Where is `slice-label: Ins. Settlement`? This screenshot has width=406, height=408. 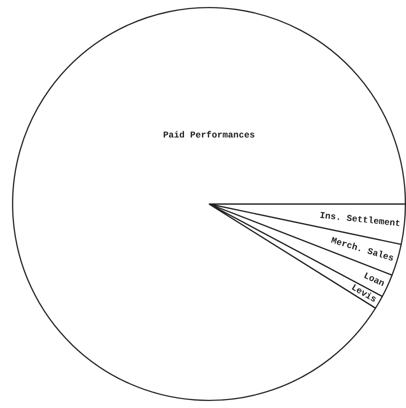 slice-label: Ins. Settlement is located at coordinates (360, 220).